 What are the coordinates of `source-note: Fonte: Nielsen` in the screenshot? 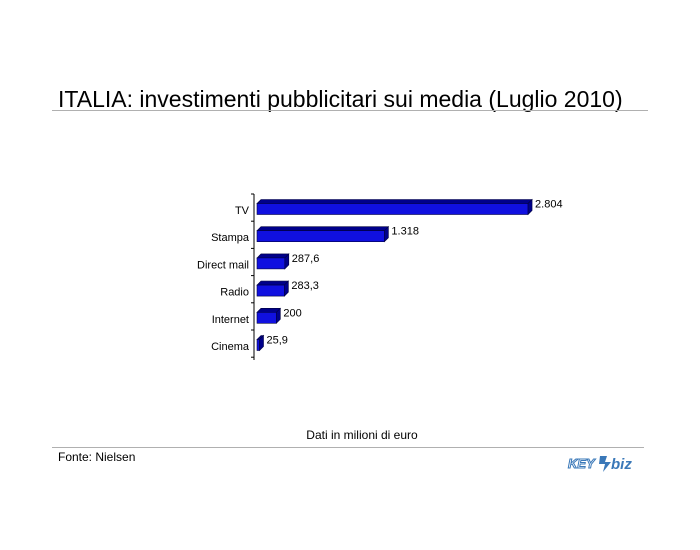 It's located at (97, 457).